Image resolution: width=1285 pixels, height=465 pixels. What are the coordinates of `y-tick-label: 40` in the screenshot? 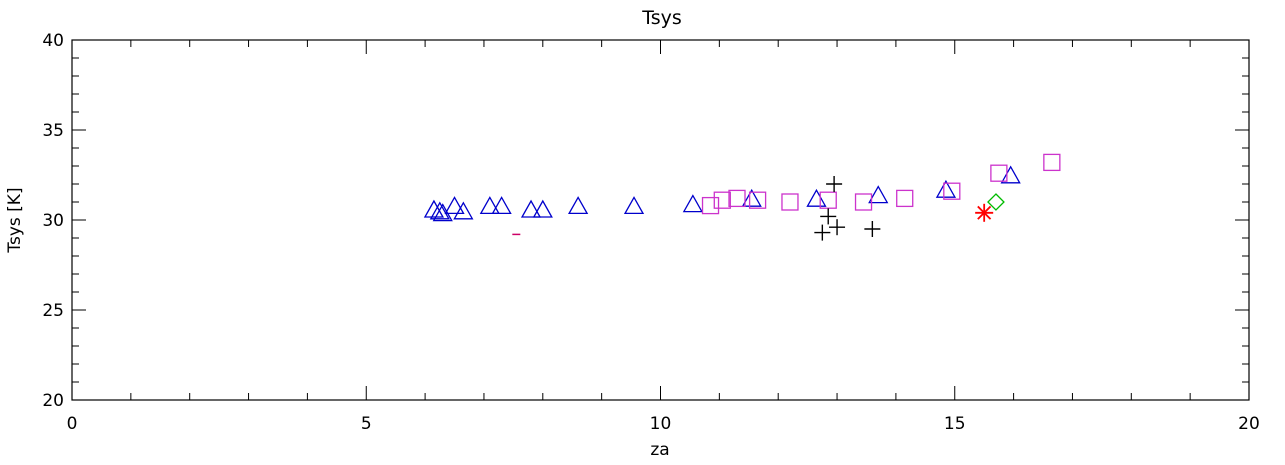 It's located at (53, 41).